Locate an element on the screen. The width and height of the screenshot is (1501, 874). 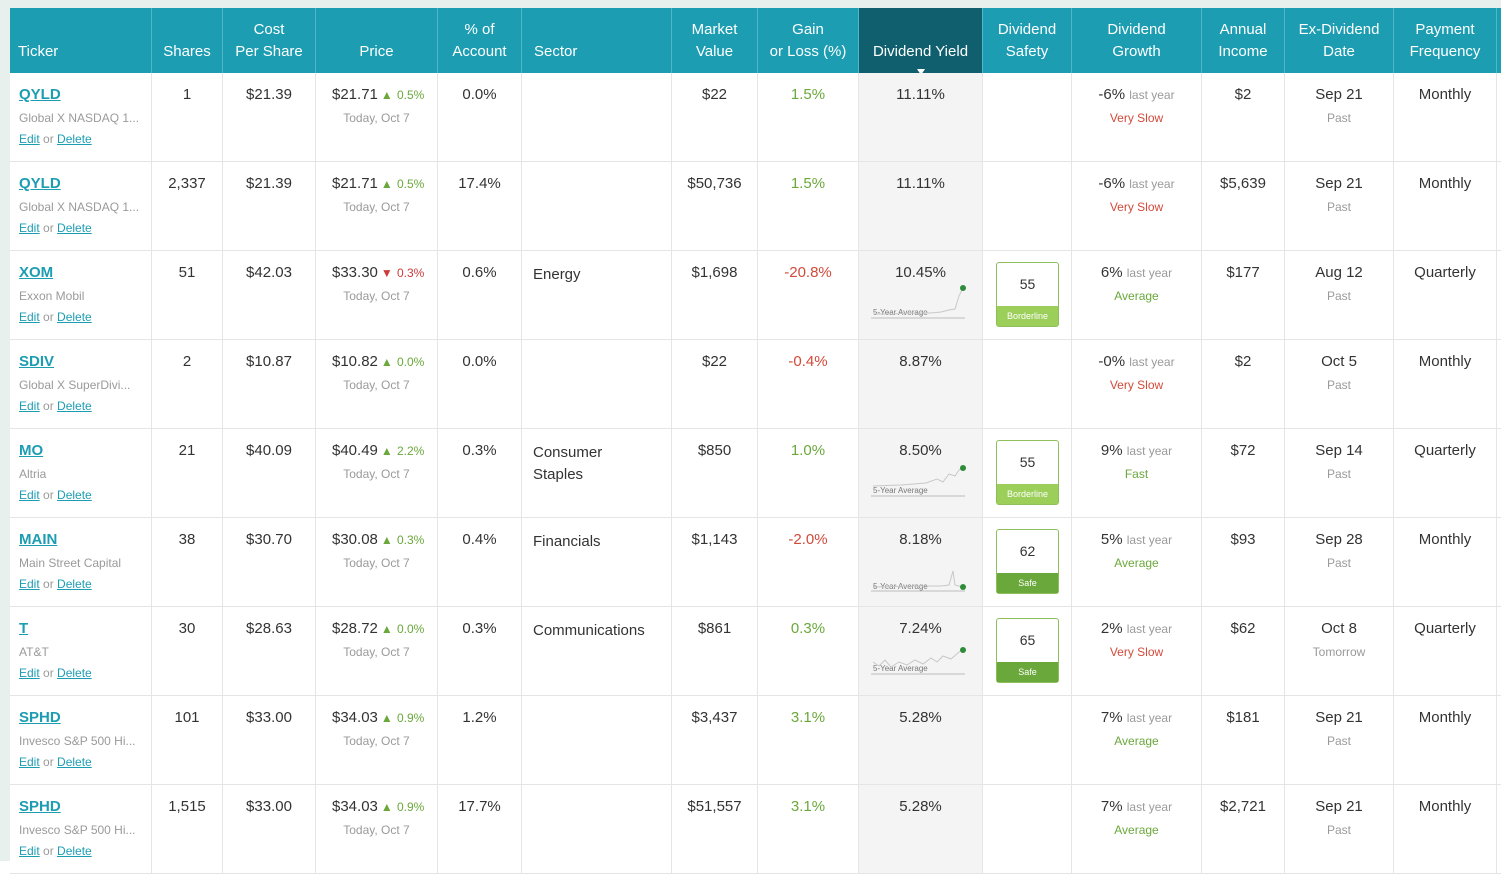
ex-dividend-date: Sep 14 is located at coordinates (1339, 450).